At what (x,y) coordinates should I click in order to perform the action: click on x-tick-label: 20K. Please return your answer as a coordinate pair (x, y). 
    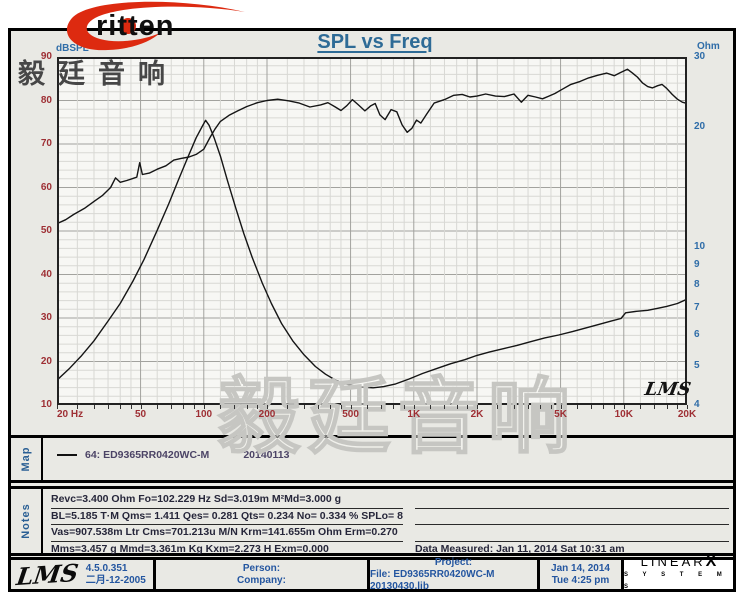
    Looking at the image, I should click on (687, 414).